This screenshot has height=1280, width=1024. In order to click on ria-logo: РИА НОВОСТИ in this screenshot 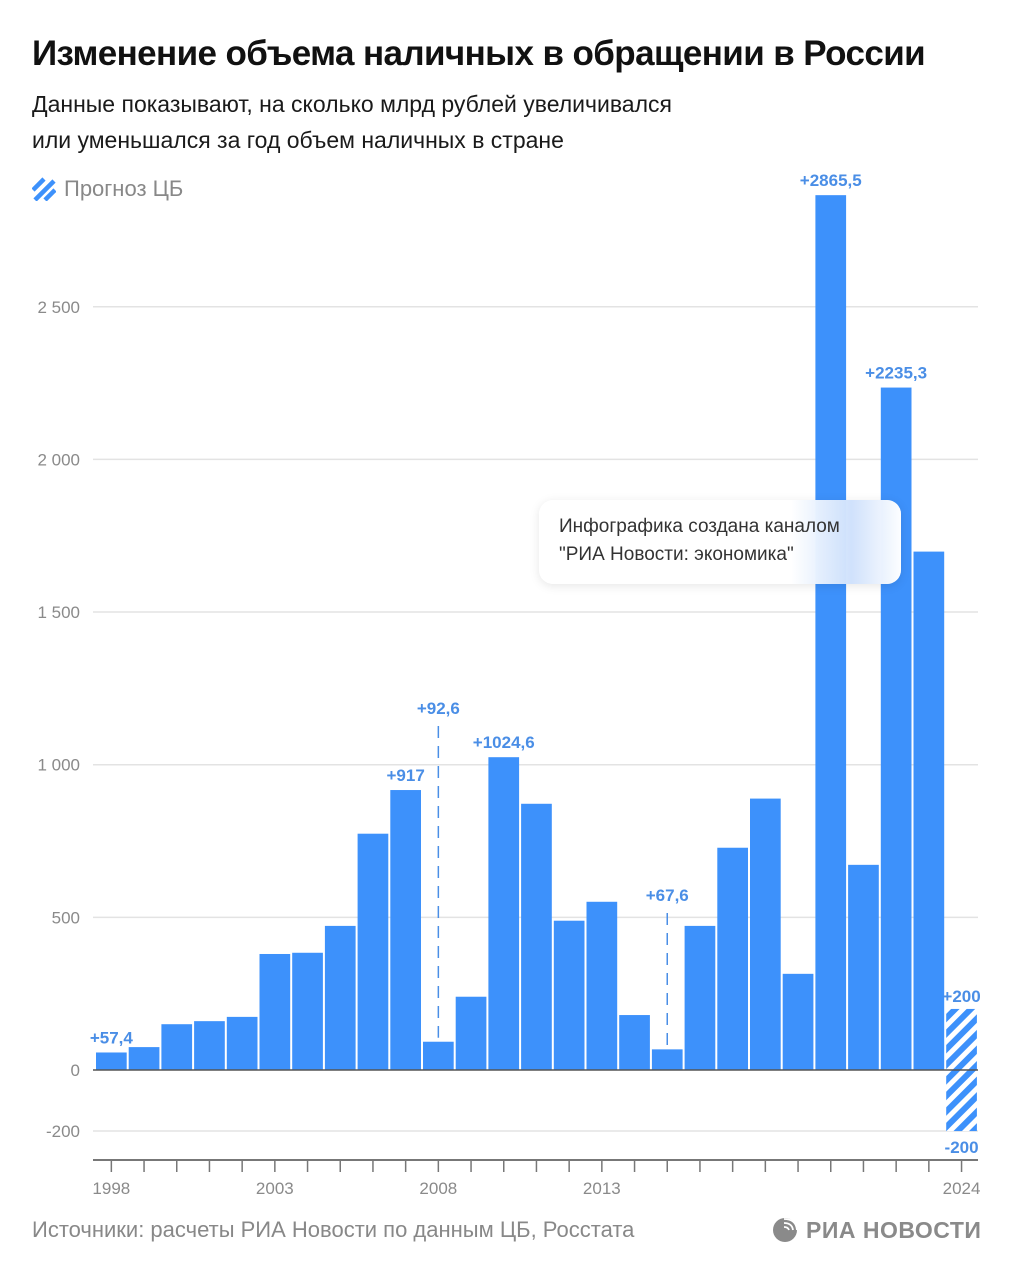, I will do `click(875, 1230)`.